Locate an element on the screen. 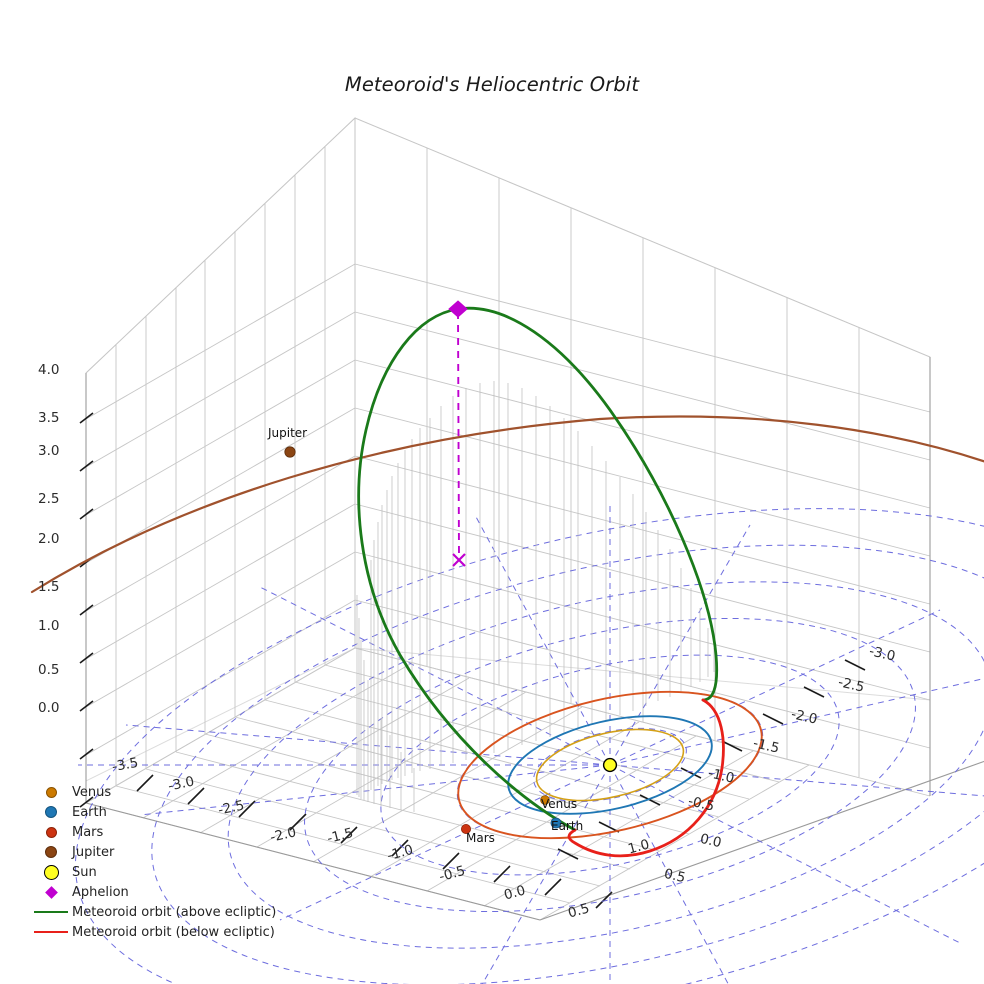 This screenshot has height=984, width=984. legend-item-sun: Sun is located at coordinates (162, 872).